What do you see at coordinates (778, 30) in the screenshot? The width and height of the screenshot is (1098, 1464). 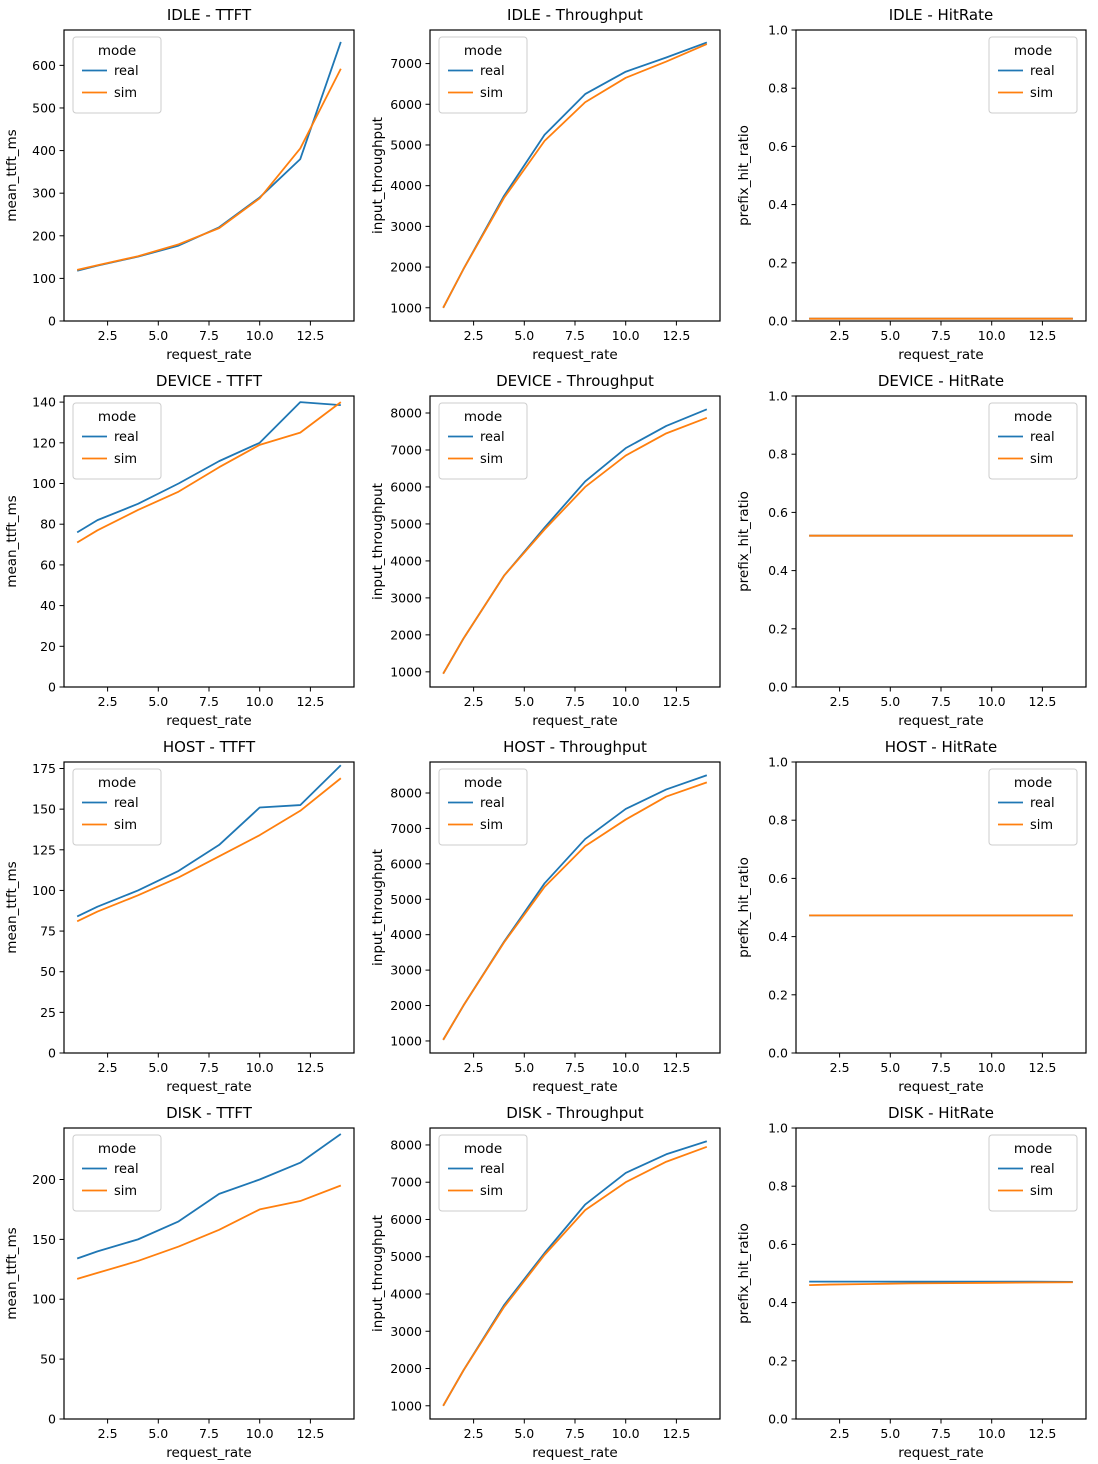 I see `y-tick-label: 1.0` at bounding box center [778, 30].